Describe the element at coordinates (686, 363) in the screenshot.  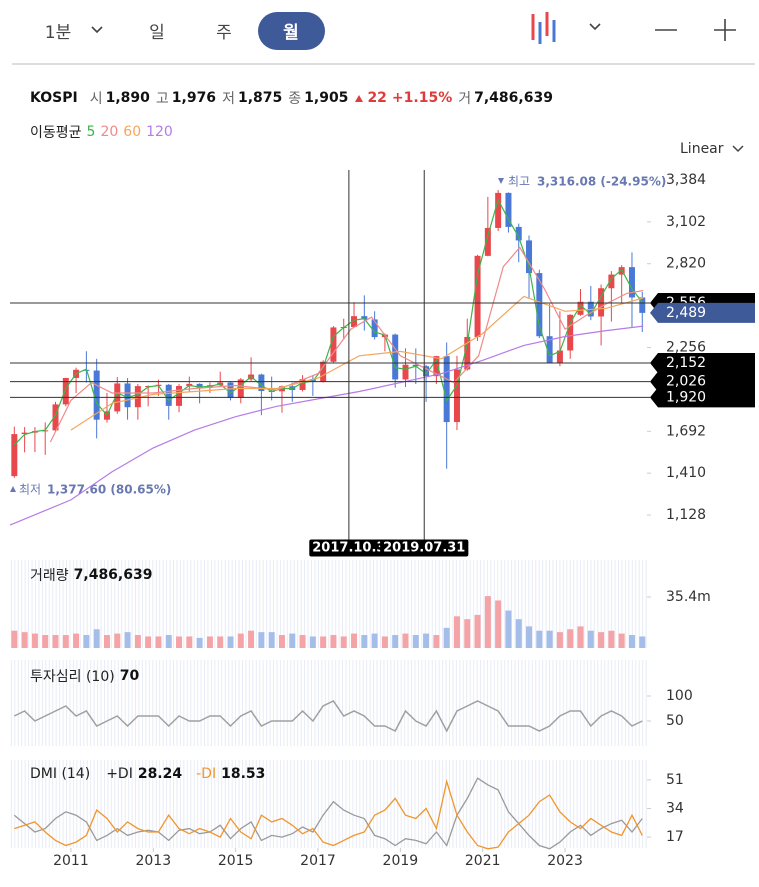
I see `reference-label: 2,152` at that location.